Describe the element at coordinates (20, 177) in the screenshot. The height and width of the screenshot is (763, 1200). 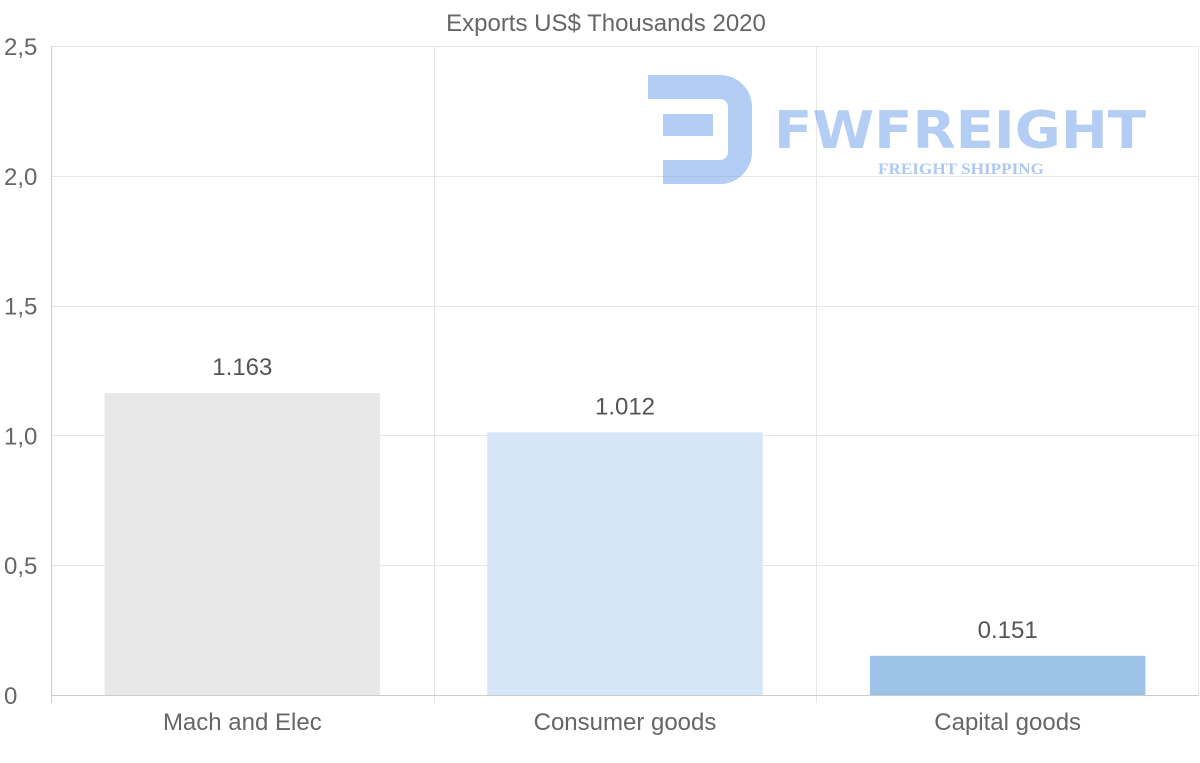
I see `y-tick-label: 2,0` at that location.